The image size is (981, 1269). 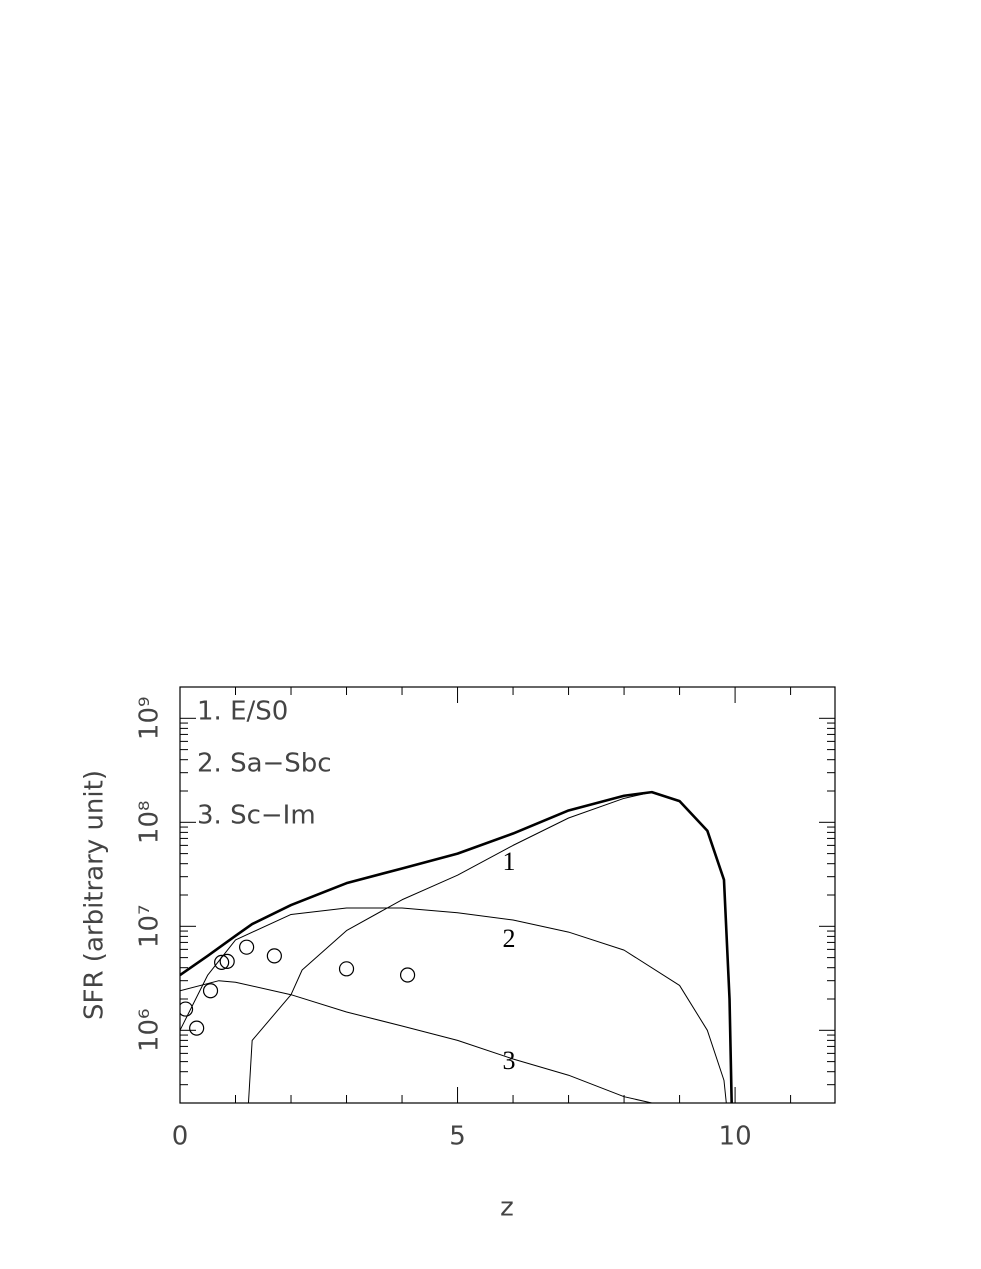 What do you see at coordinates (180, 1137) in the screenshot?
I see `x-tick-label: 0` at bounding box center [180, 1137].